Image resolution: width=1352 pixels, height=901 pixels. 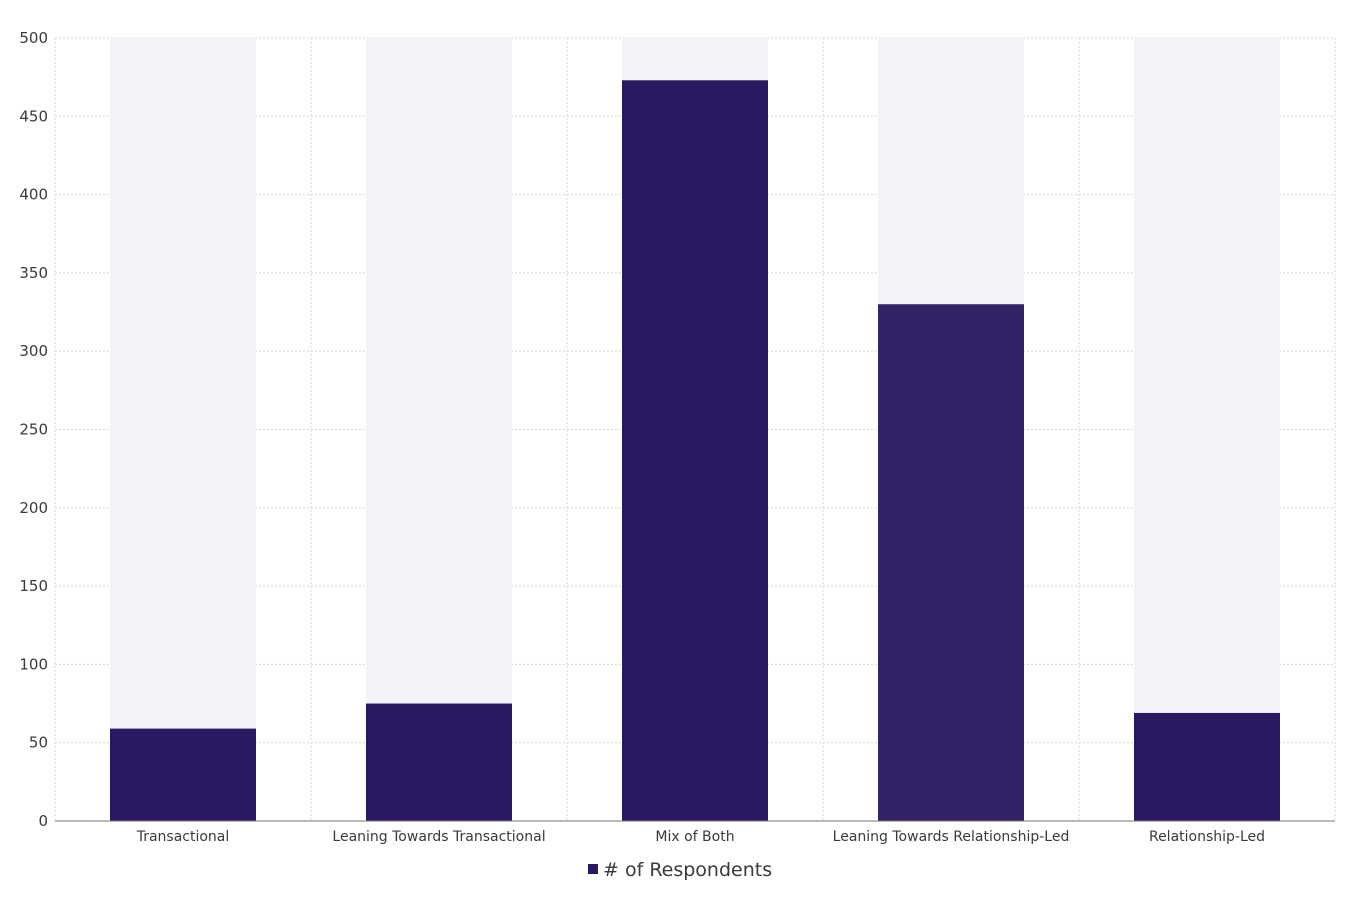 What do you see at coordinates (43, 821) in the screenshot?
I see `y-tick-label: 0` at bounding box center [43, 821].